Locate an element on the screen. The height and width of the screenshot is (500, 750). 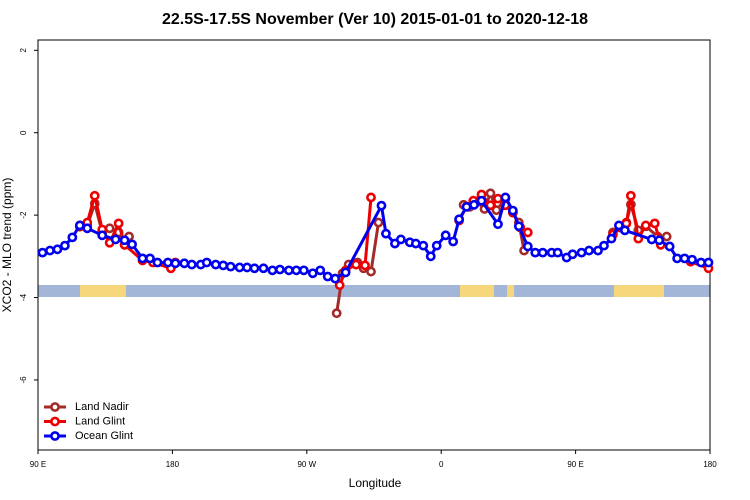
legend-label: Land Glint is located at coordinates (100, 421).